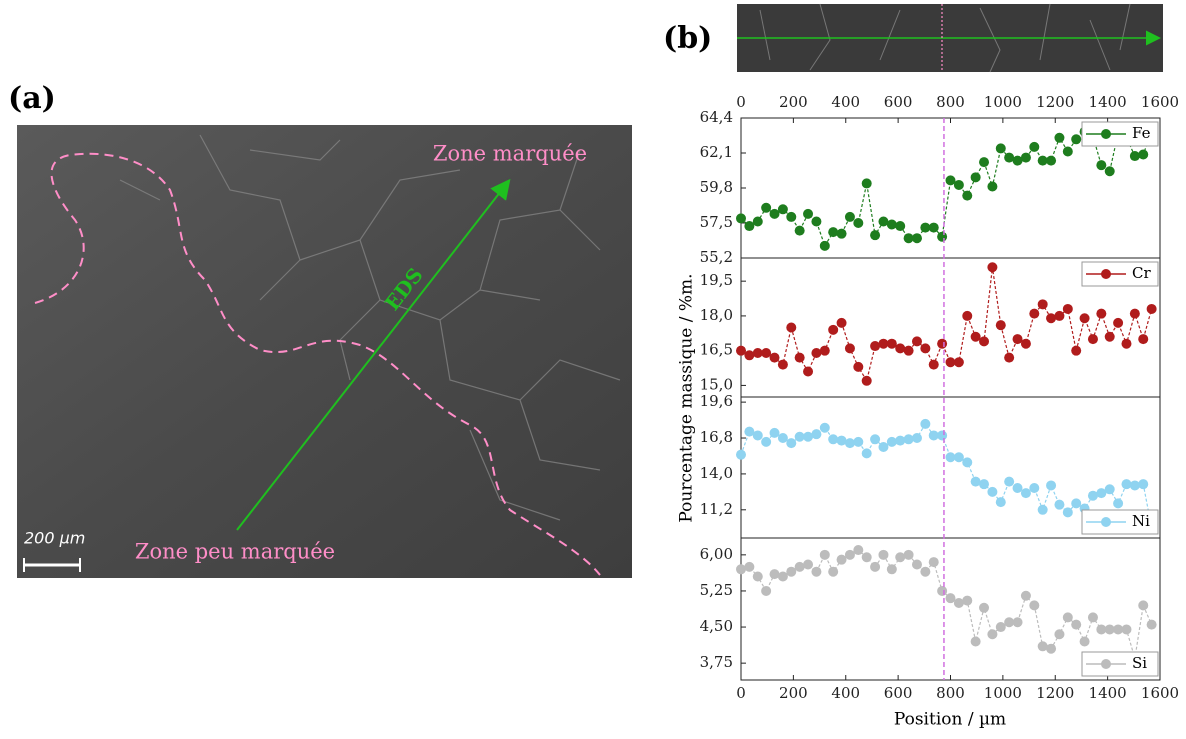  What do you see at coordinates (898, 102) in the screenshot?
I see `x-tick-label: 600` at bounding box center [898, 102].